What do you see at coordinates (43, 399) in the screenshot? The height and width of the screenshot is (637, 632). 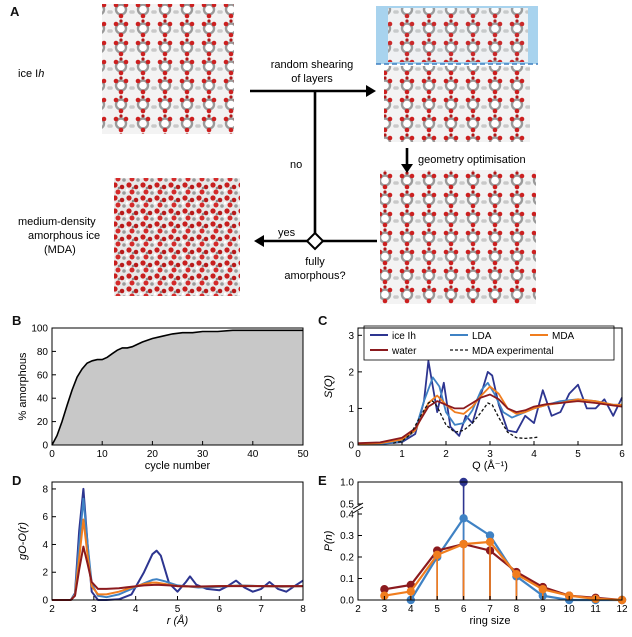 I see `y-tick-label: 40` at bounding box center [43, 399].